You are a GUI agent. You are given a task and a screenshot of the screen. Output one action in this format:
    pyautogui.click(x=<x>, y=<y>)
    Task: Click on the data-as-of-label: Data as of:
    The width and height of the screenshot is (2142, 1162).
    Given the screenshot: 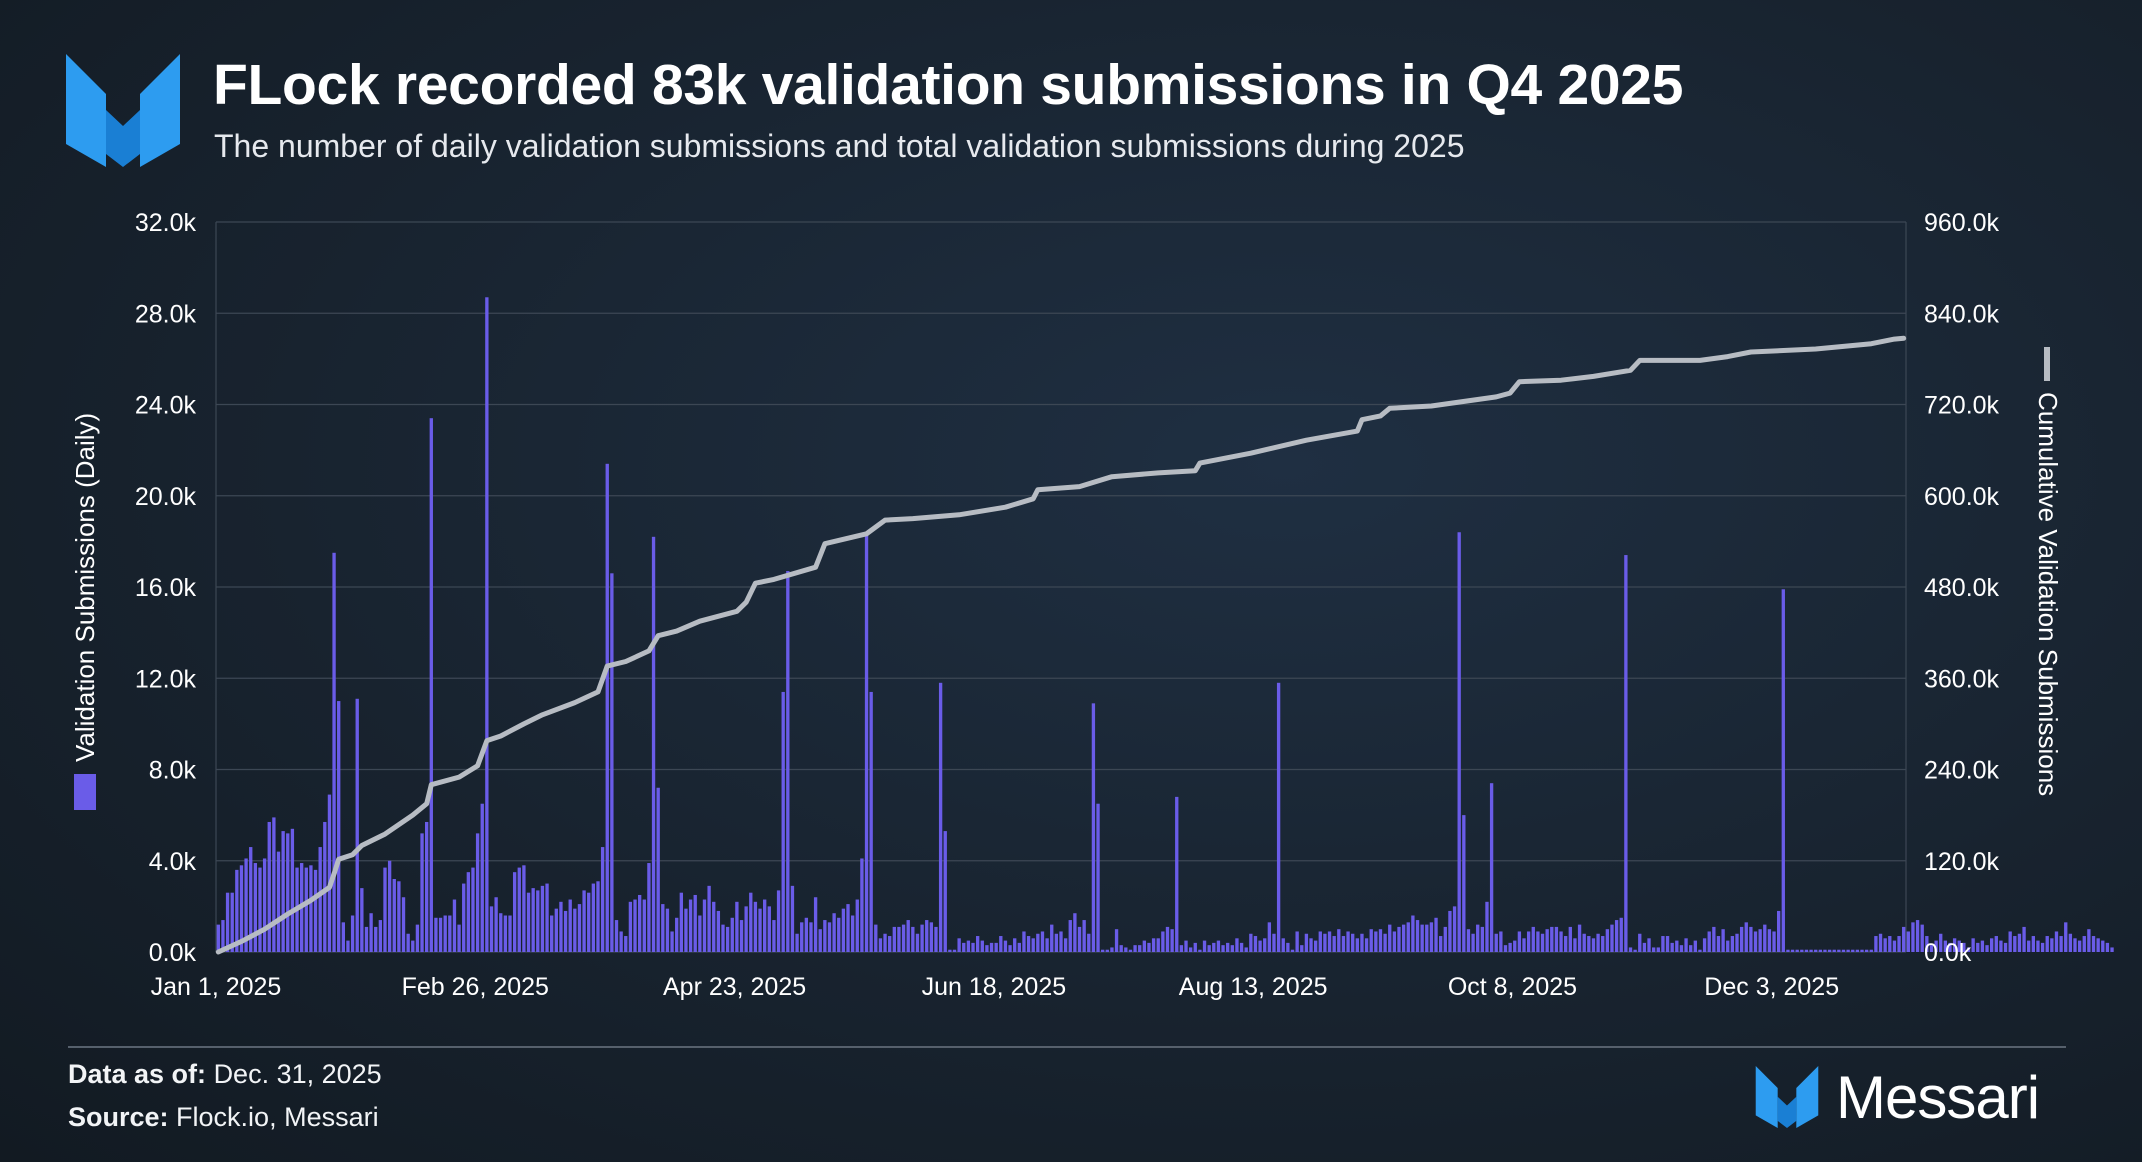 What is the action you would take?
    pyautogui.click(x=137, y=1074)
    